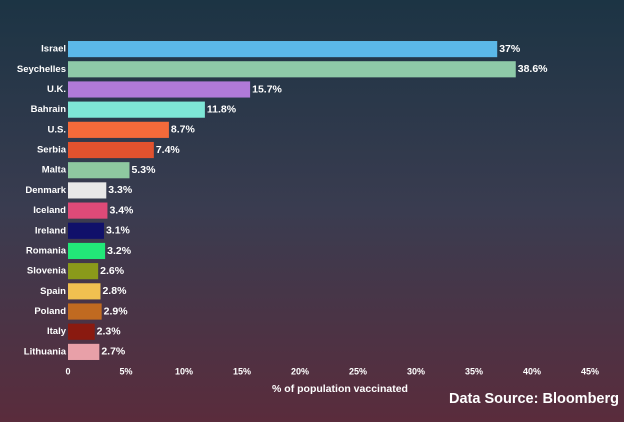 This screenshot has width=624, height=422. What do you see at coordinates (474, 371) in the screenshot?
I see `x-tick-label: 35%` at bounding box center [474, 371].